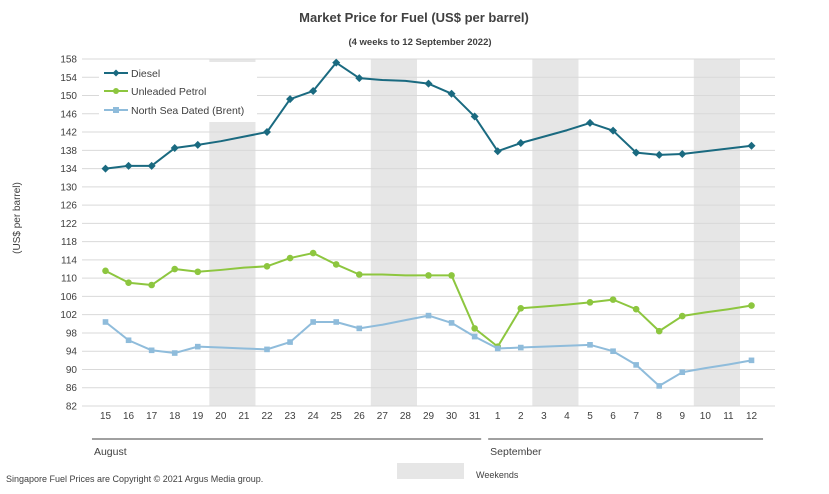  I want to click on x-tick-6: 20, so click(221, 416).